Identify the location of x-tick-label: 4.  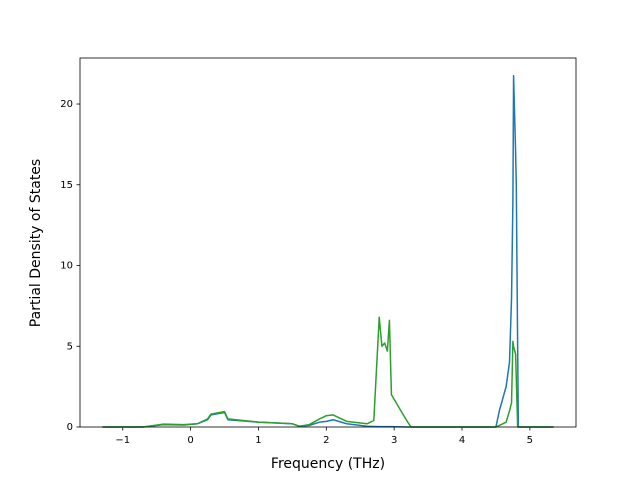
(462, 440).